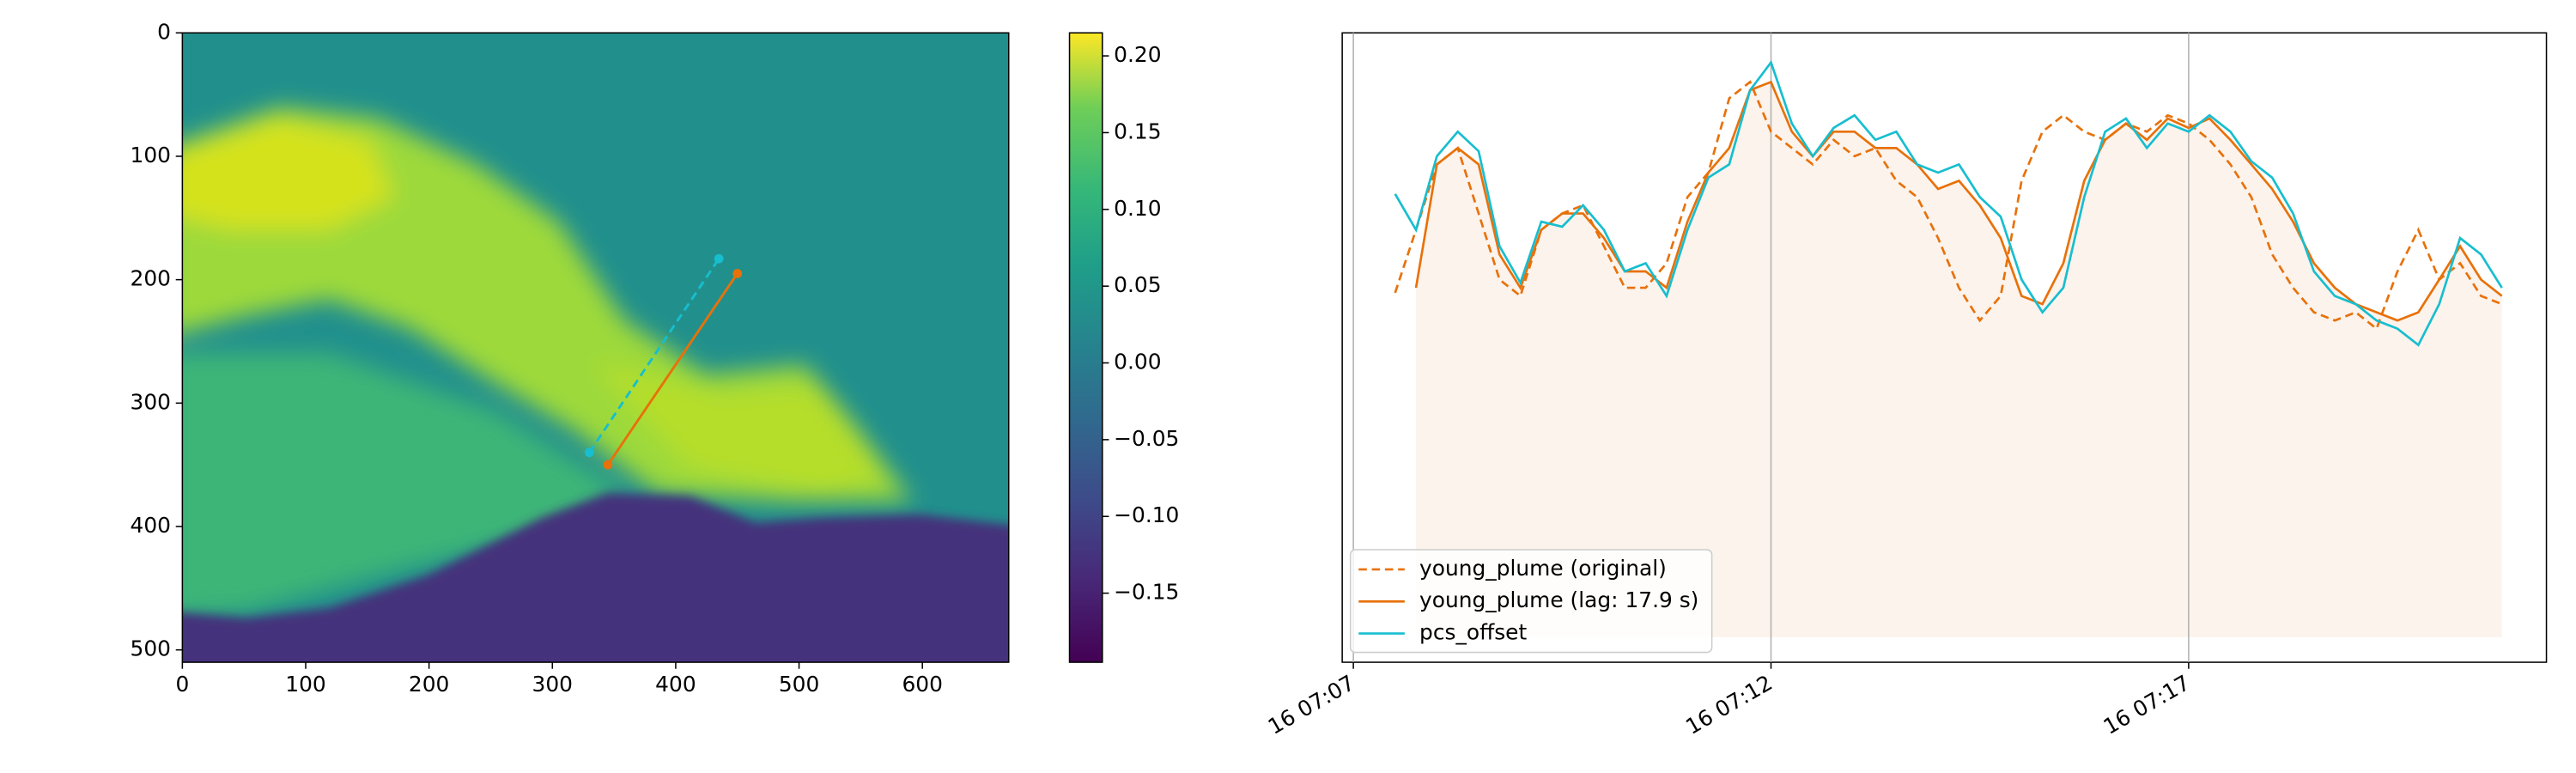 The height and width of the screenshot is (773, 2576). What do you see at coordinates (922, 684) in the screenshot?
I see `x-tick-label: 600` at bounding box center [922, 684].